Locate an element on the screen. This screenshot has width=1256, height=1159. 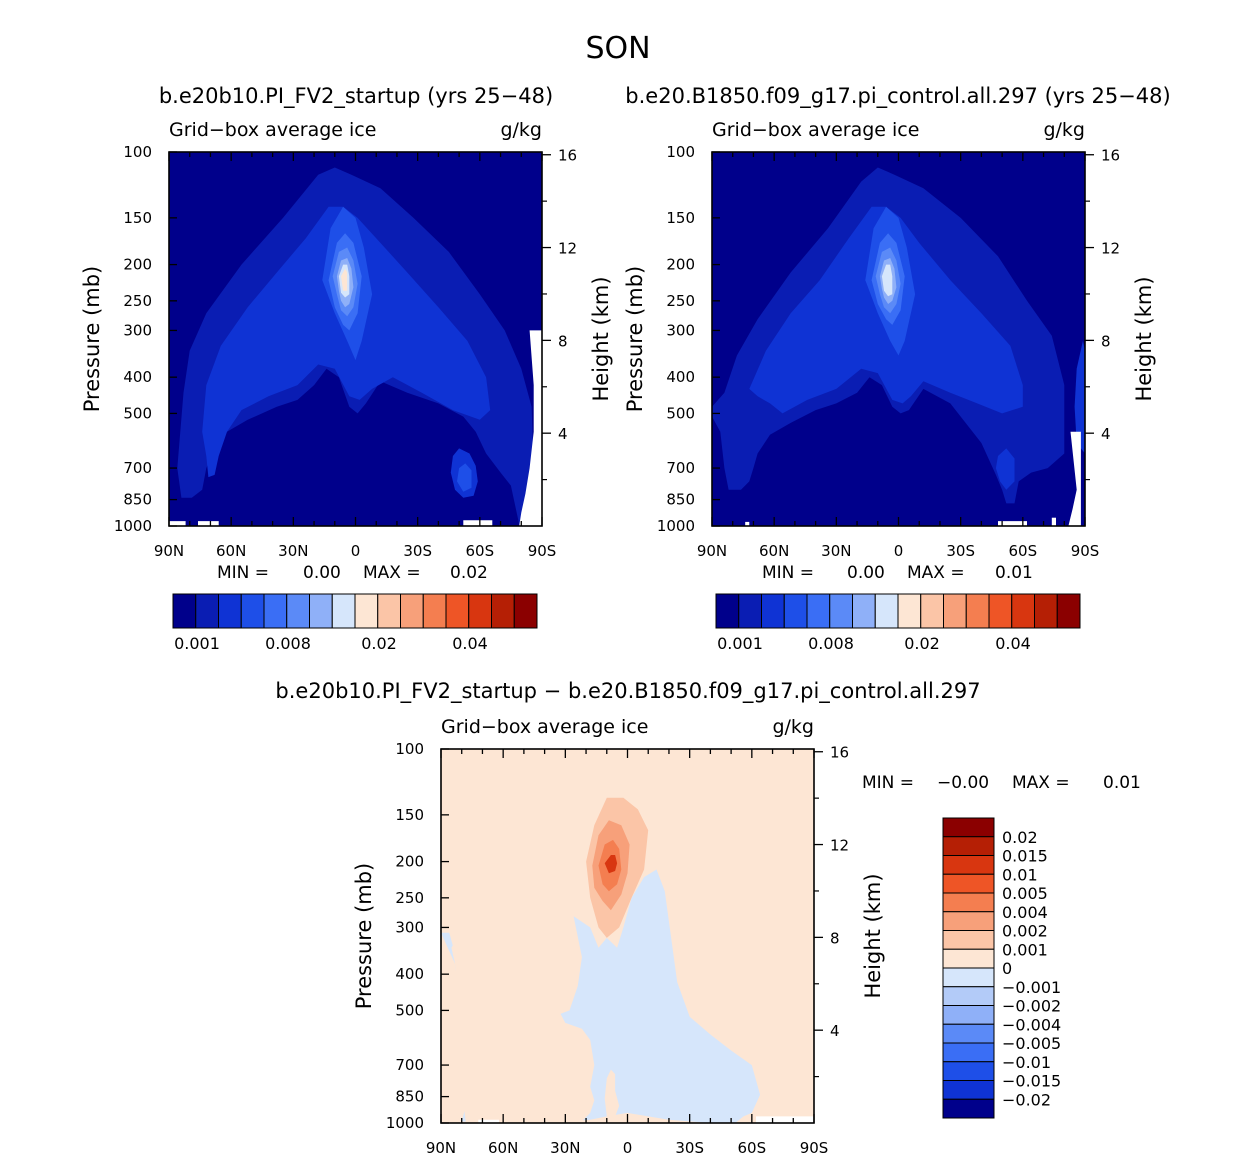
x-tick-label: 90S is located at coordinates (814, 1148).